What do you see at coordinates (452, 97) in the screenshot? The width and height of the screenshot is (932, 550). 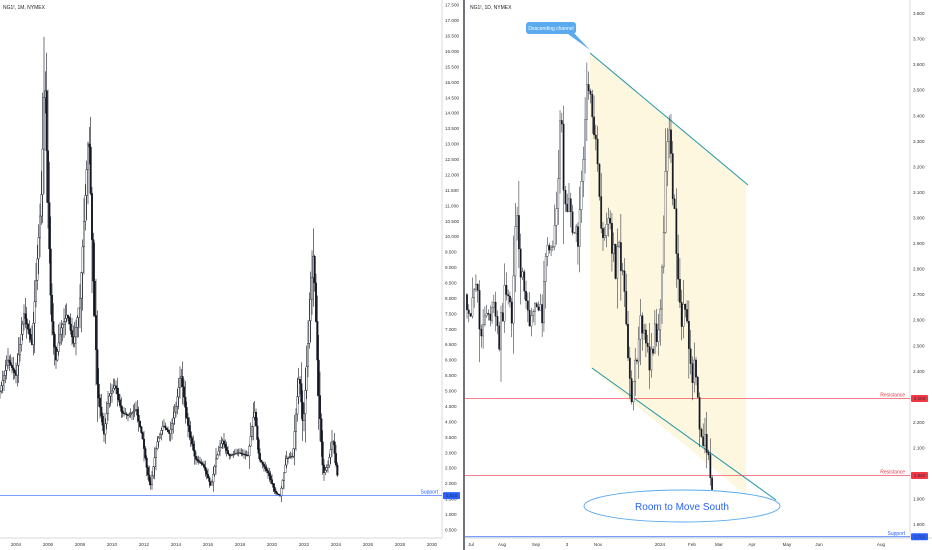 I see `left-y-tick-label: 14.500` at bounding box center [452, 97].